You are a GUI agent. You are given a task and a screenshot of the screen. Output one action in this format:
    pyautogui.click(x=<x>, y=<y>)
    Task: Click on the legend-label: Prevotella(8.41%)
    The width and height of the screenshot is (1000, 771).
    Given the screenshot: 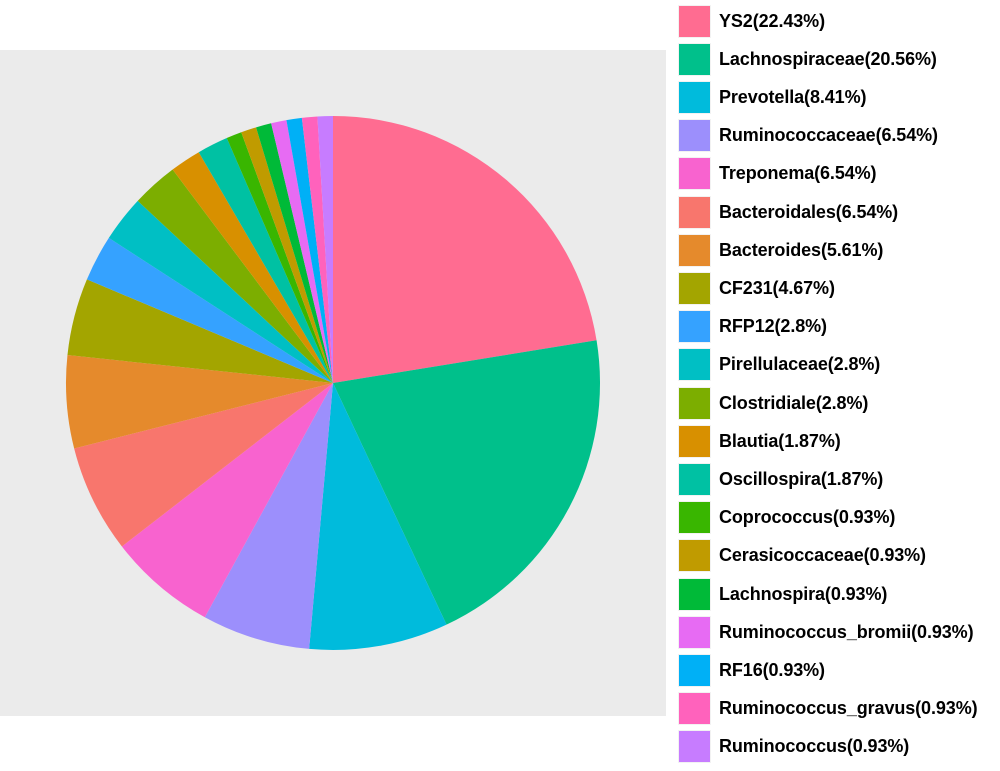 What is the action you would take?
    pyautogui.click(x=793, y=96)
    